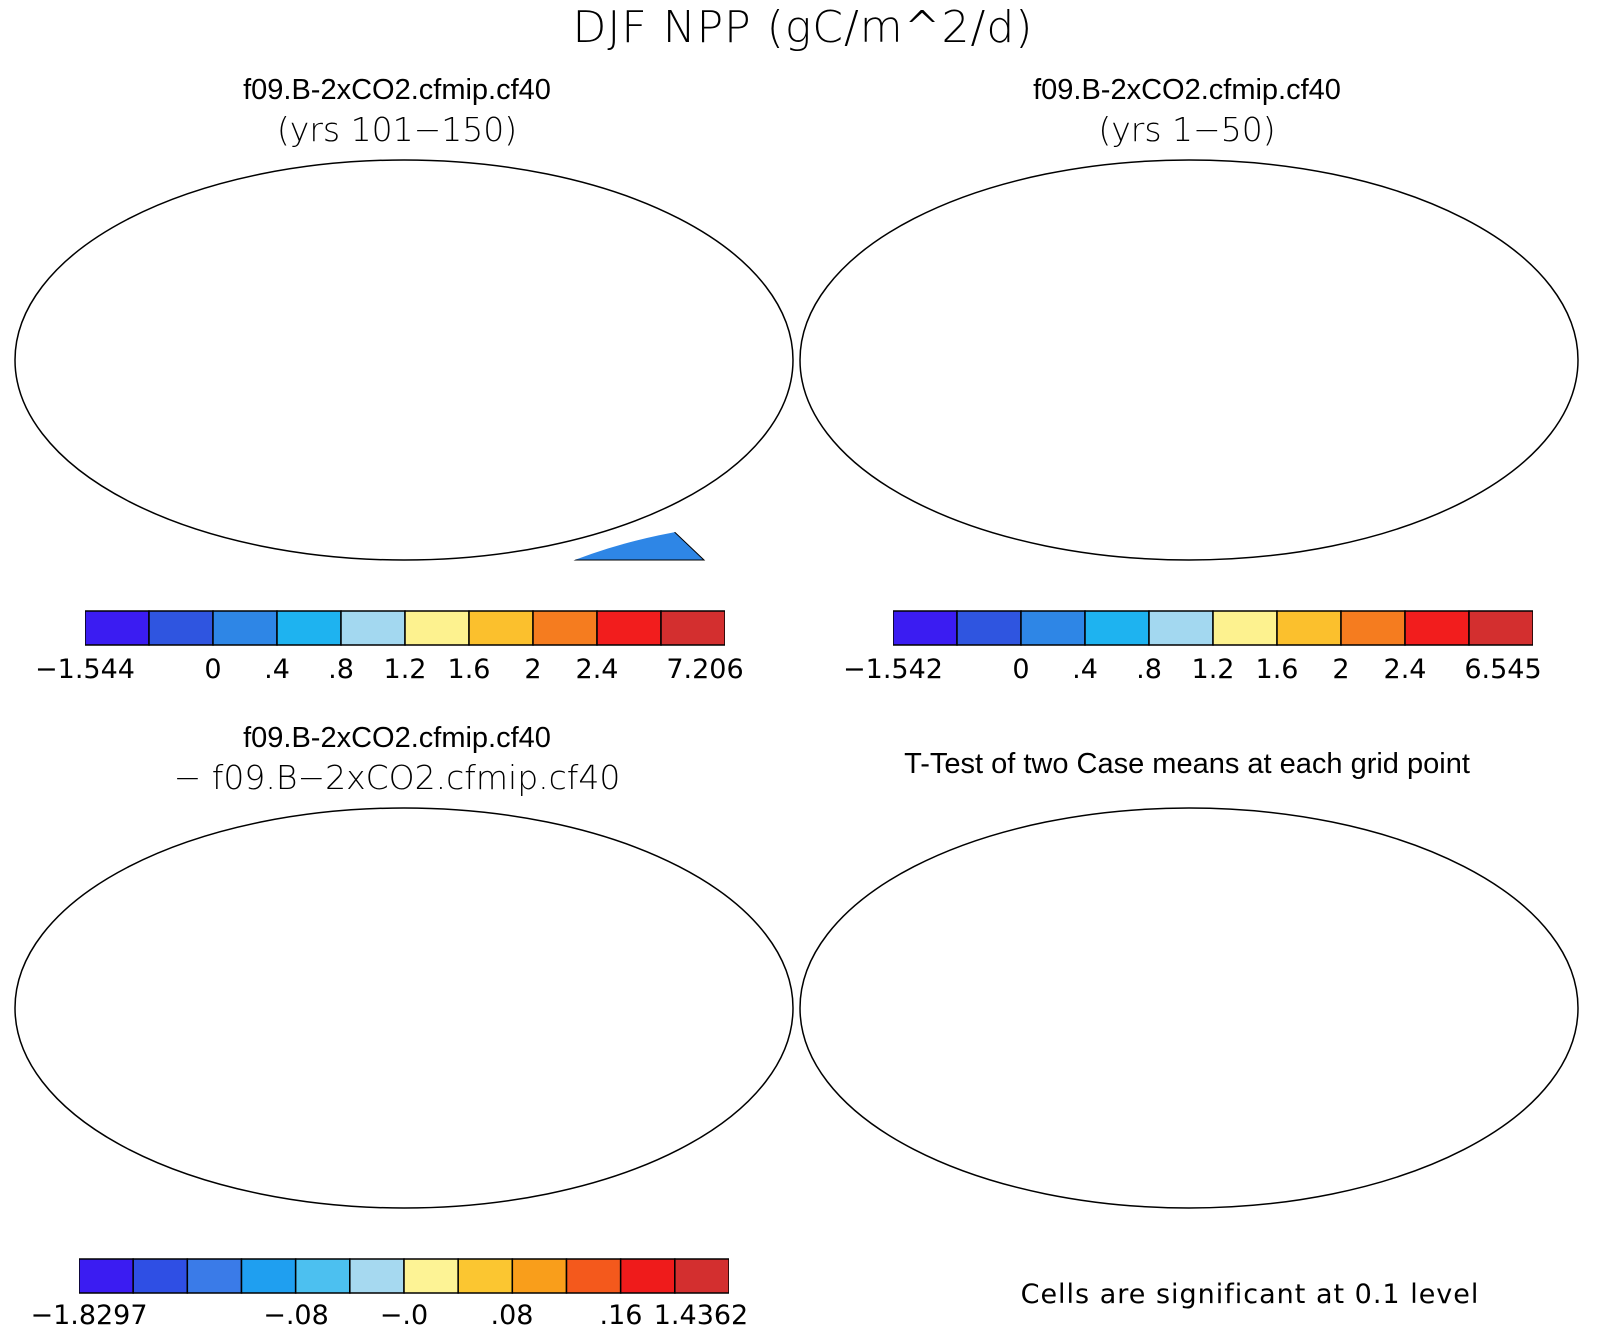 Image resolution: width=1606 pixels, height=1334 pixels. I want to click on cb1-label: 7.206, so click(705, 669).